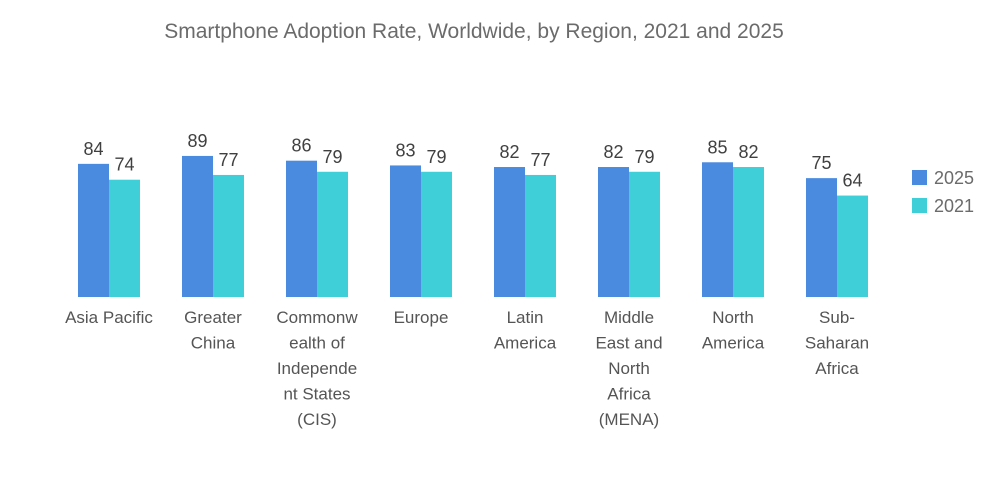 The image size is (1000, 504). What do you see at coordinates (525, 343) in the screenshot?
I see `category-label-4: America` at bounding box center [525, 343].